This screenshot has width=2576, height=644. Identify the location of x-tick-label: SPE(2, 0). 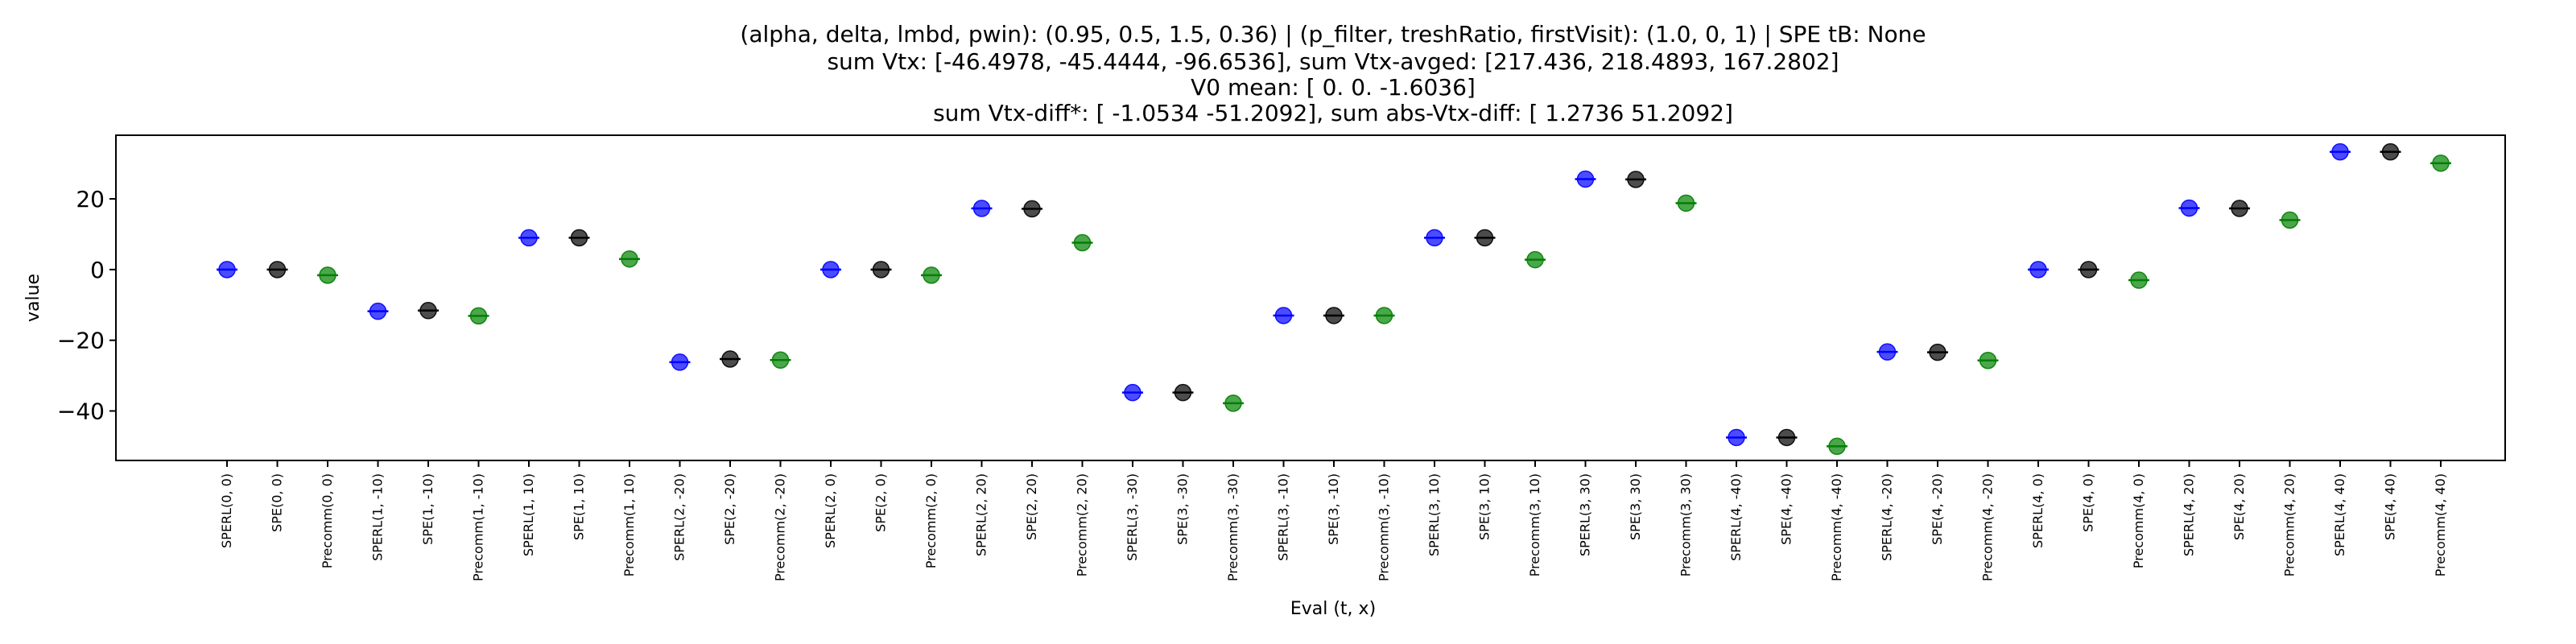
(881, 503).